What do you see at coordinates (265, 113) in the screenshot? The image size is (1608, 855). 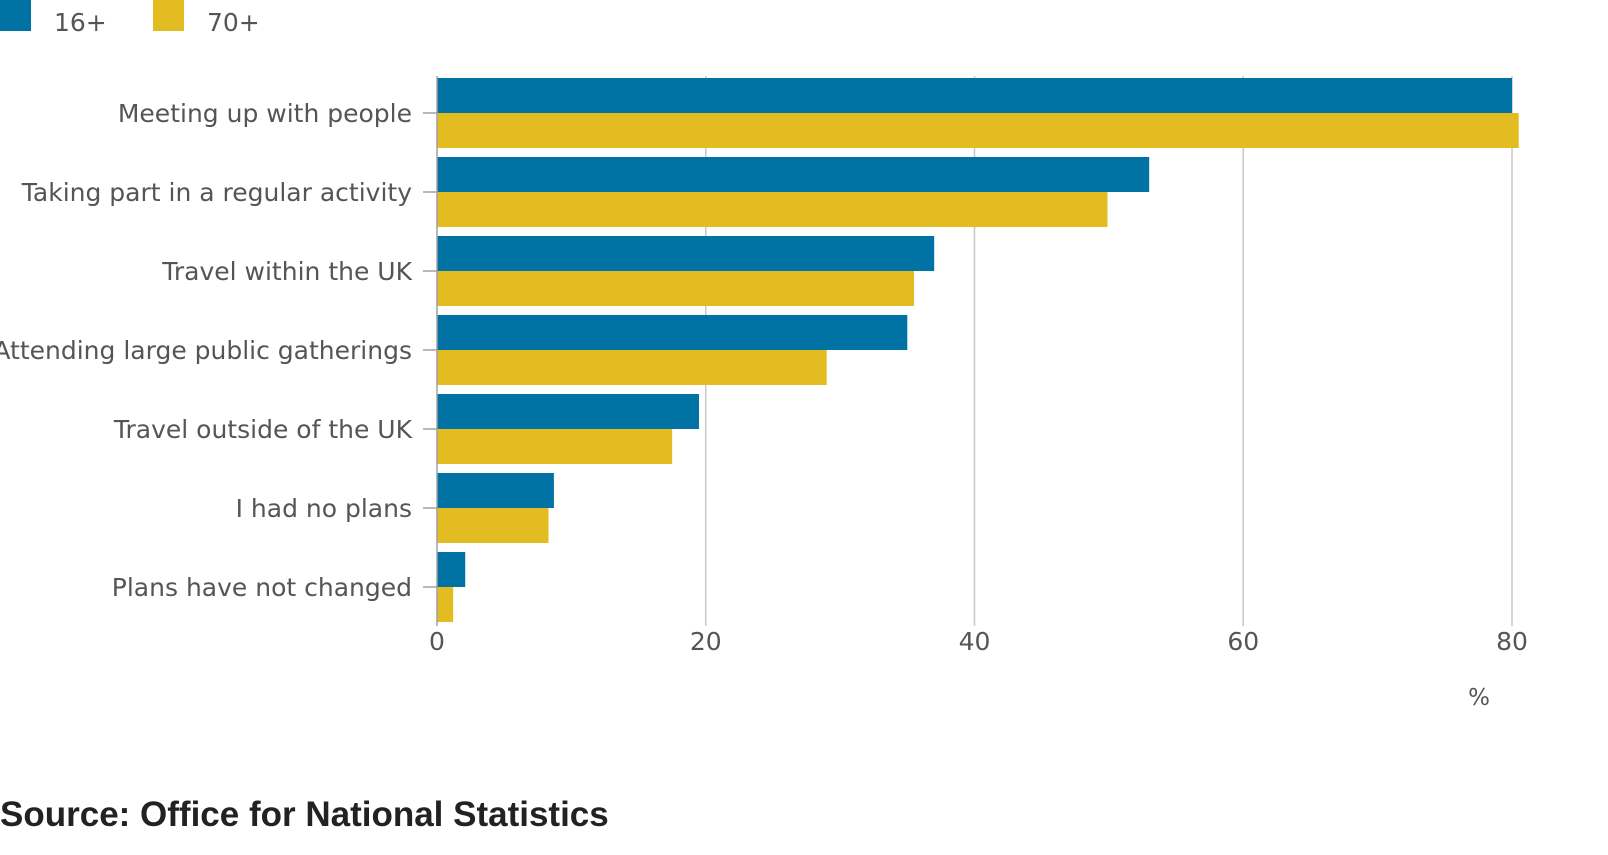 I see `category-label-meeting-up-with-people: Meeting up with people` at bounding box center [265, 113].